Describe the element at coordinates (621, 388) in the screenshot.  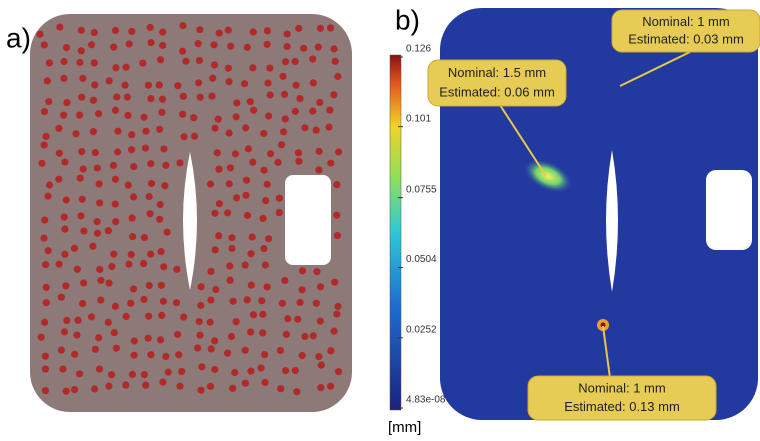
I see `annotation-text: Nominal: 1 mm` at that location.